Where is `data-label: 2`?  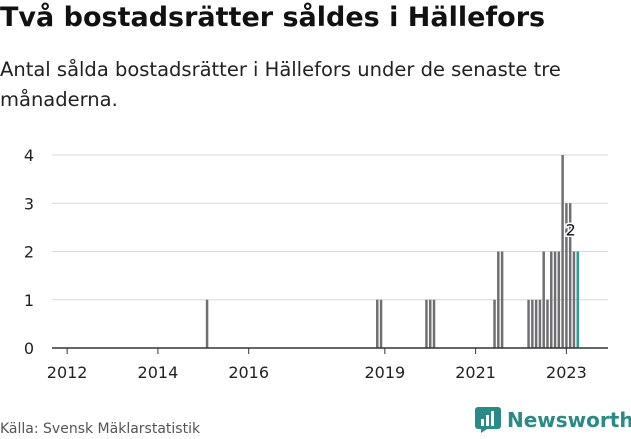 data-label: 2 is located at coordinates (571, 230).